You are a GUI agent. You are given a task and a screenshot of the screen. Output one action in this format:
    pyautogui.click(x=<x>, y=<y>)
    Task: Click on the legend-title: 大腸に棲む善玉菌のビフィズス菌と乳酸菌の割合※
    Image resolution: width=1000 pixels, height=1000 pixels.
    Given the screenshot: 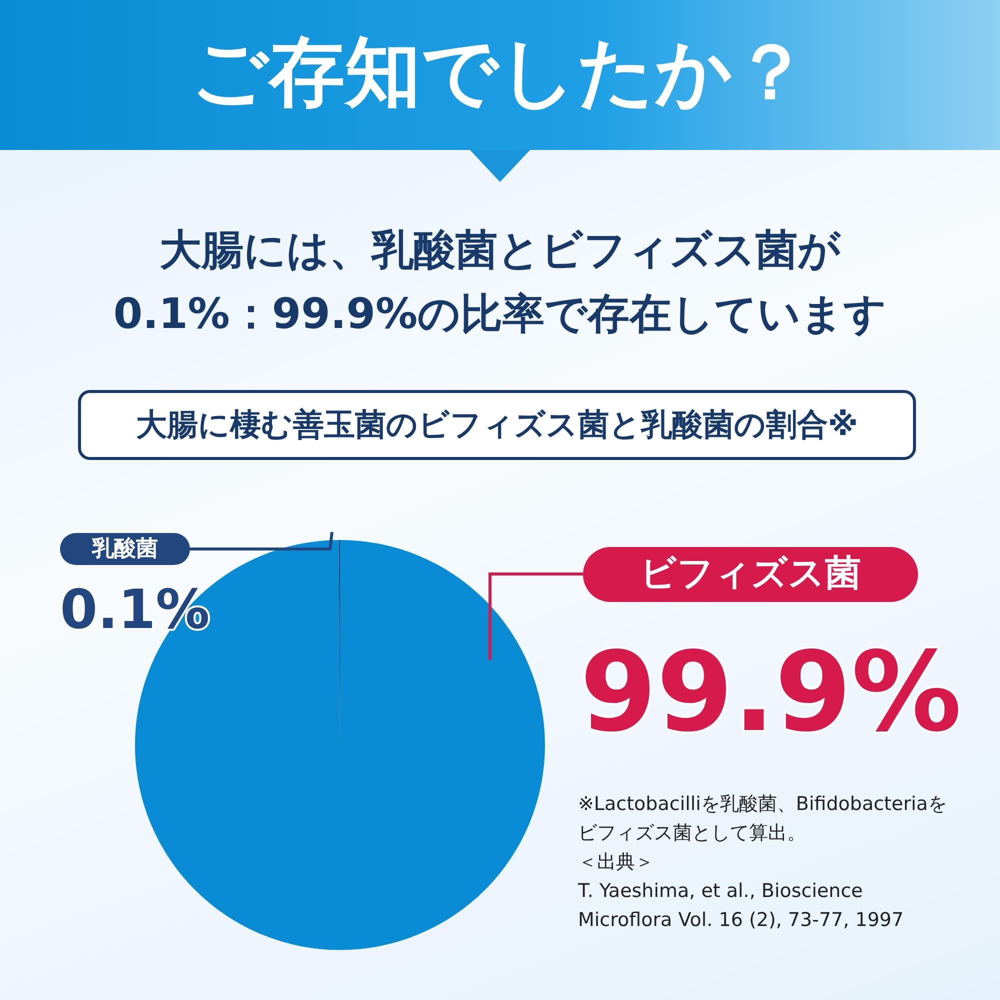 What is the action you would take?
    pyautogui.click(x=497, y=425)
    